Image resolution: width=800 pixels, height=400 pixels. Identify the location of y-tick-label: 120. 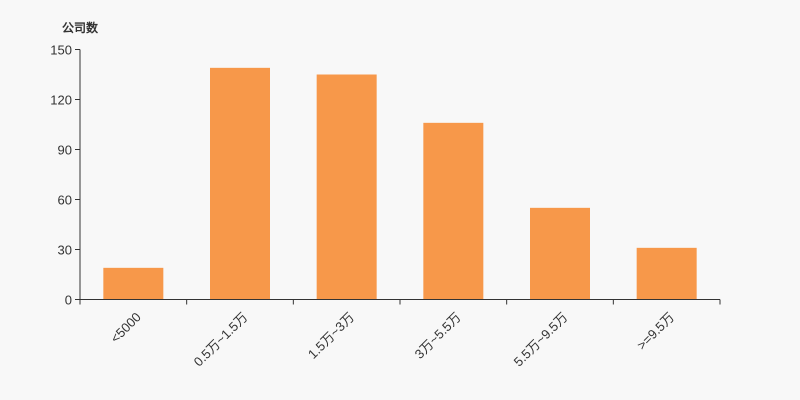
(61, 100).